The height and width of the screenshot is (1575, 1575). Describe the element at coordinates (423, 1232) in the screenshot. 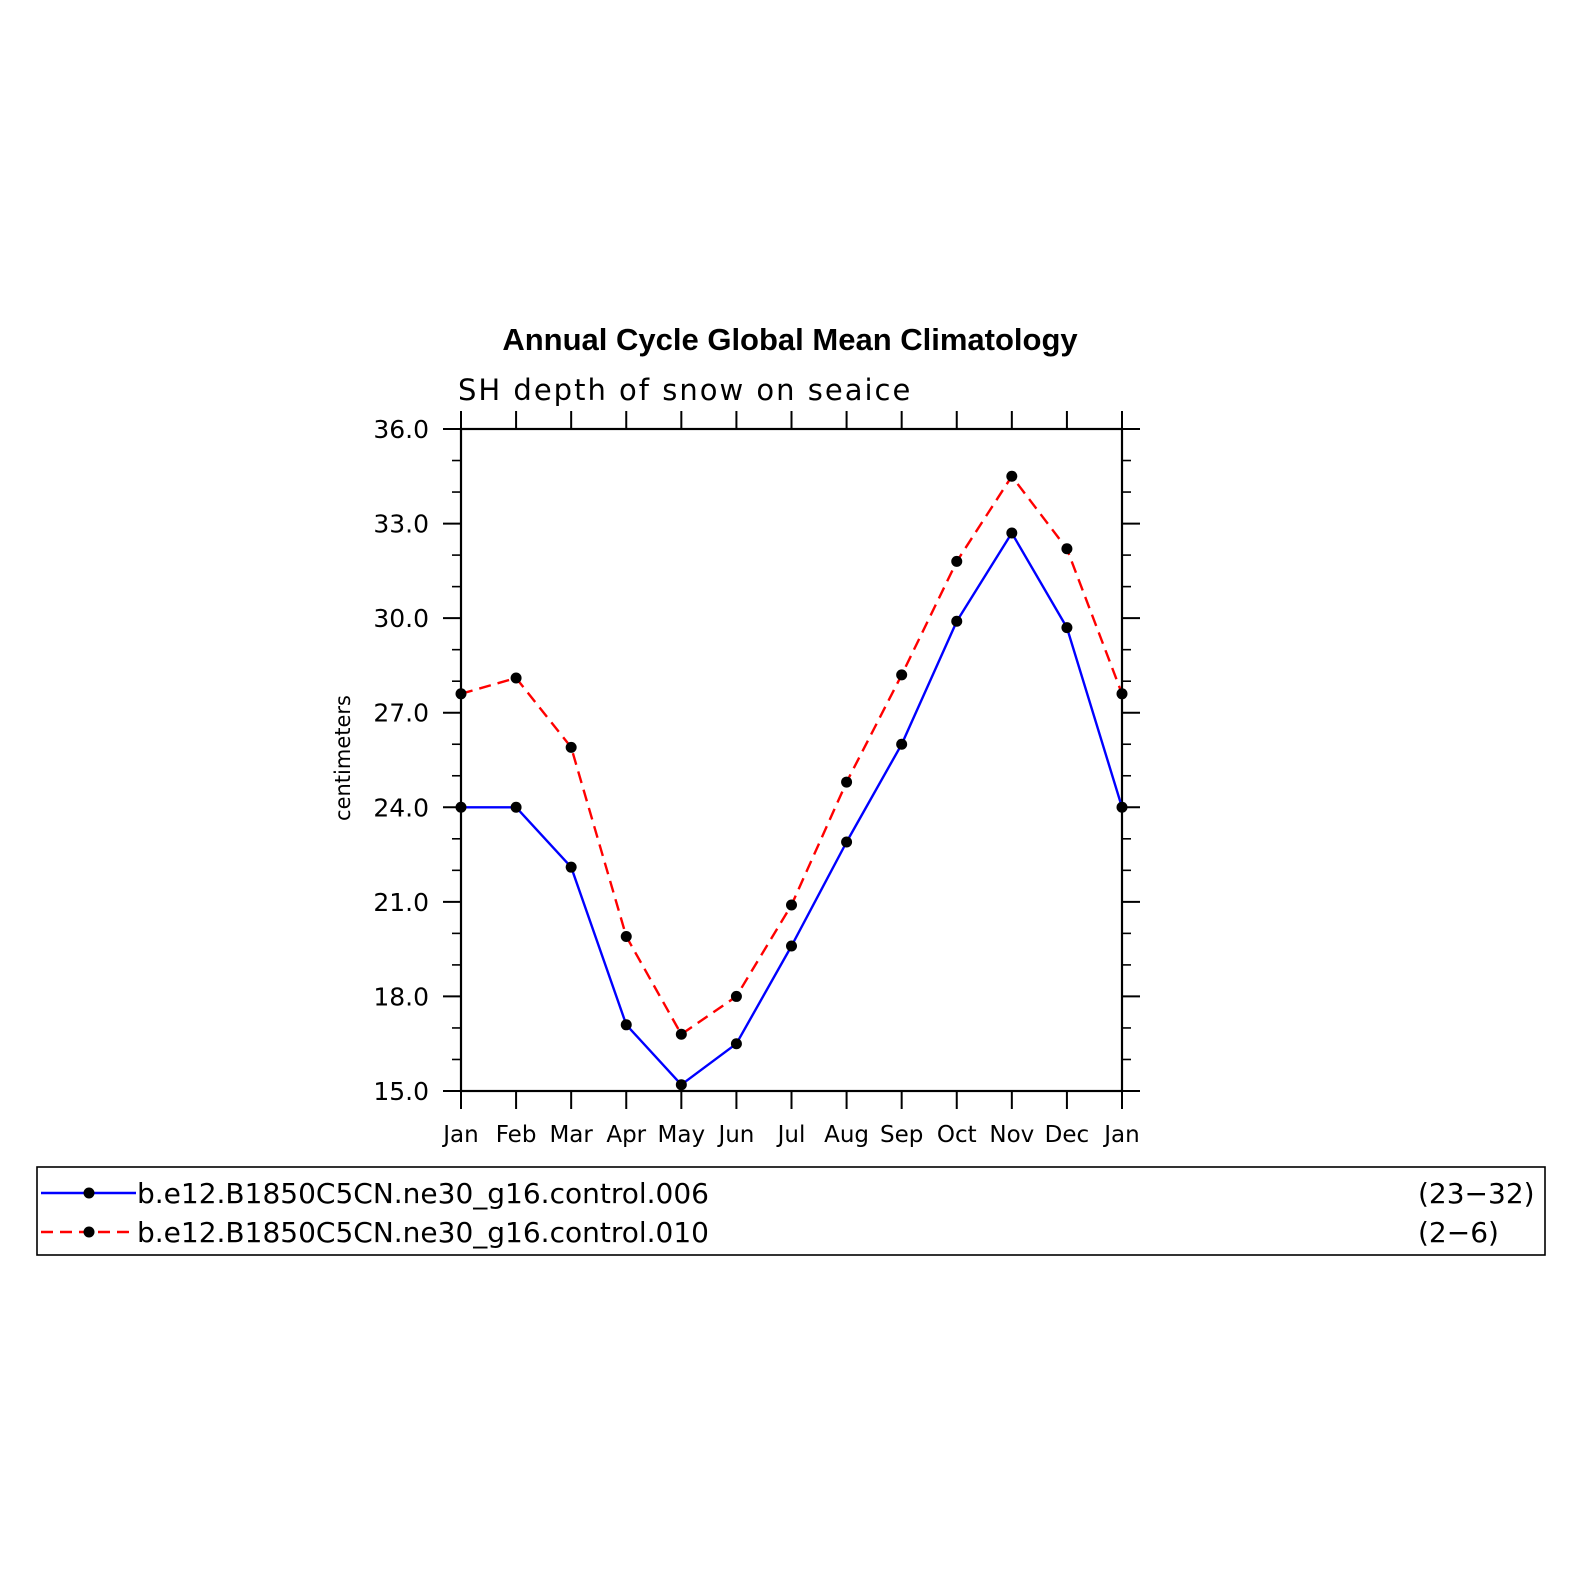

I see `legend-series-name: b.e12.B1850C5CN.ne30_g16.control.010` at that location.